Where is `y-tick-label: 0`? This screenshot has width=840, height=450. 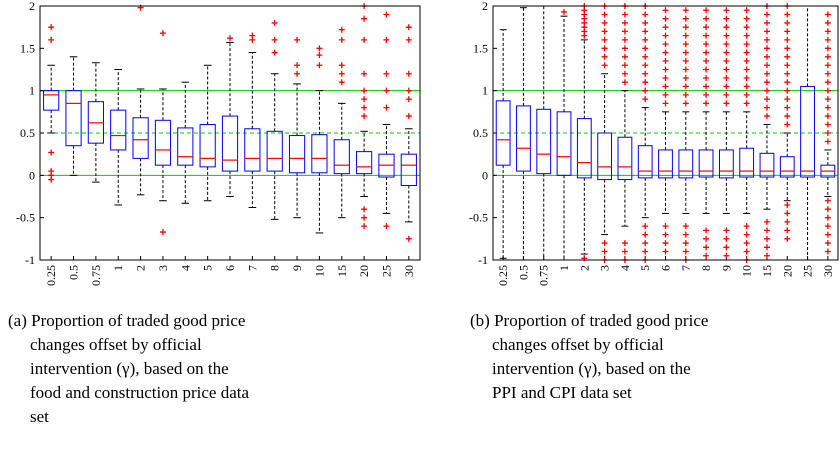
y-tick-label: 0 is located at coordinates (485, 175).